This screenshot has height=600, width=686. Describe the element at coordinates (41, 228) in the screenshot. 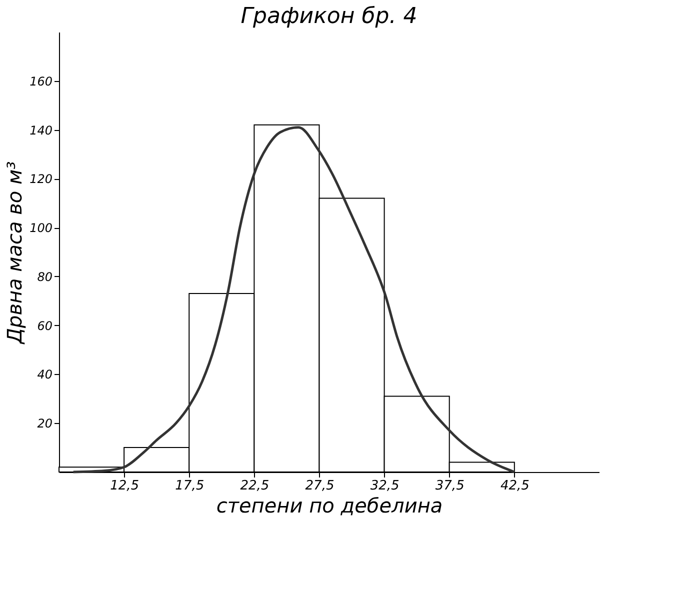

I see `y-tick-label: 100` at that location.